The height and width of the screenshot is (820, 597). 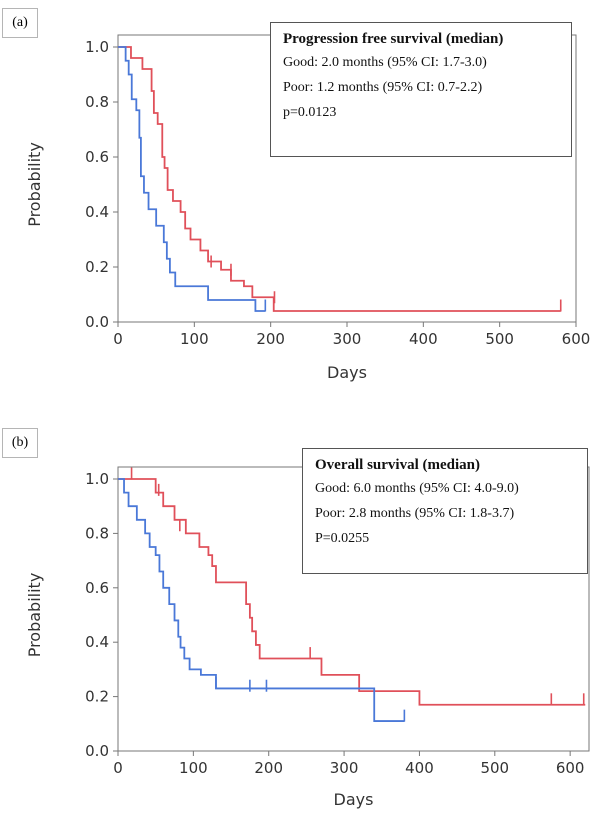 I want to click on legend-line-pvalue: p=0.0123, so click(x=310, y=112).